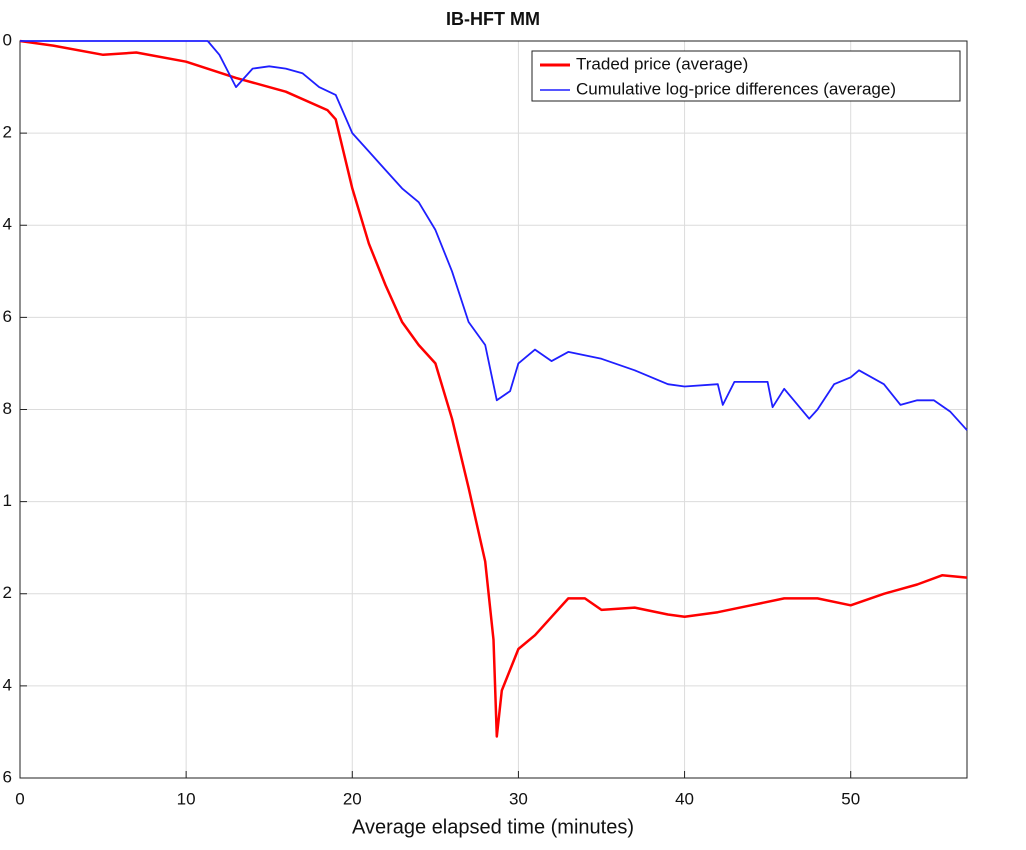 This screenshot has width=1026, height=850. What do you see at coordinates (19, 798) in the screenshot?
I see `x-tick-label: 0` at bounding box center [19, 798].